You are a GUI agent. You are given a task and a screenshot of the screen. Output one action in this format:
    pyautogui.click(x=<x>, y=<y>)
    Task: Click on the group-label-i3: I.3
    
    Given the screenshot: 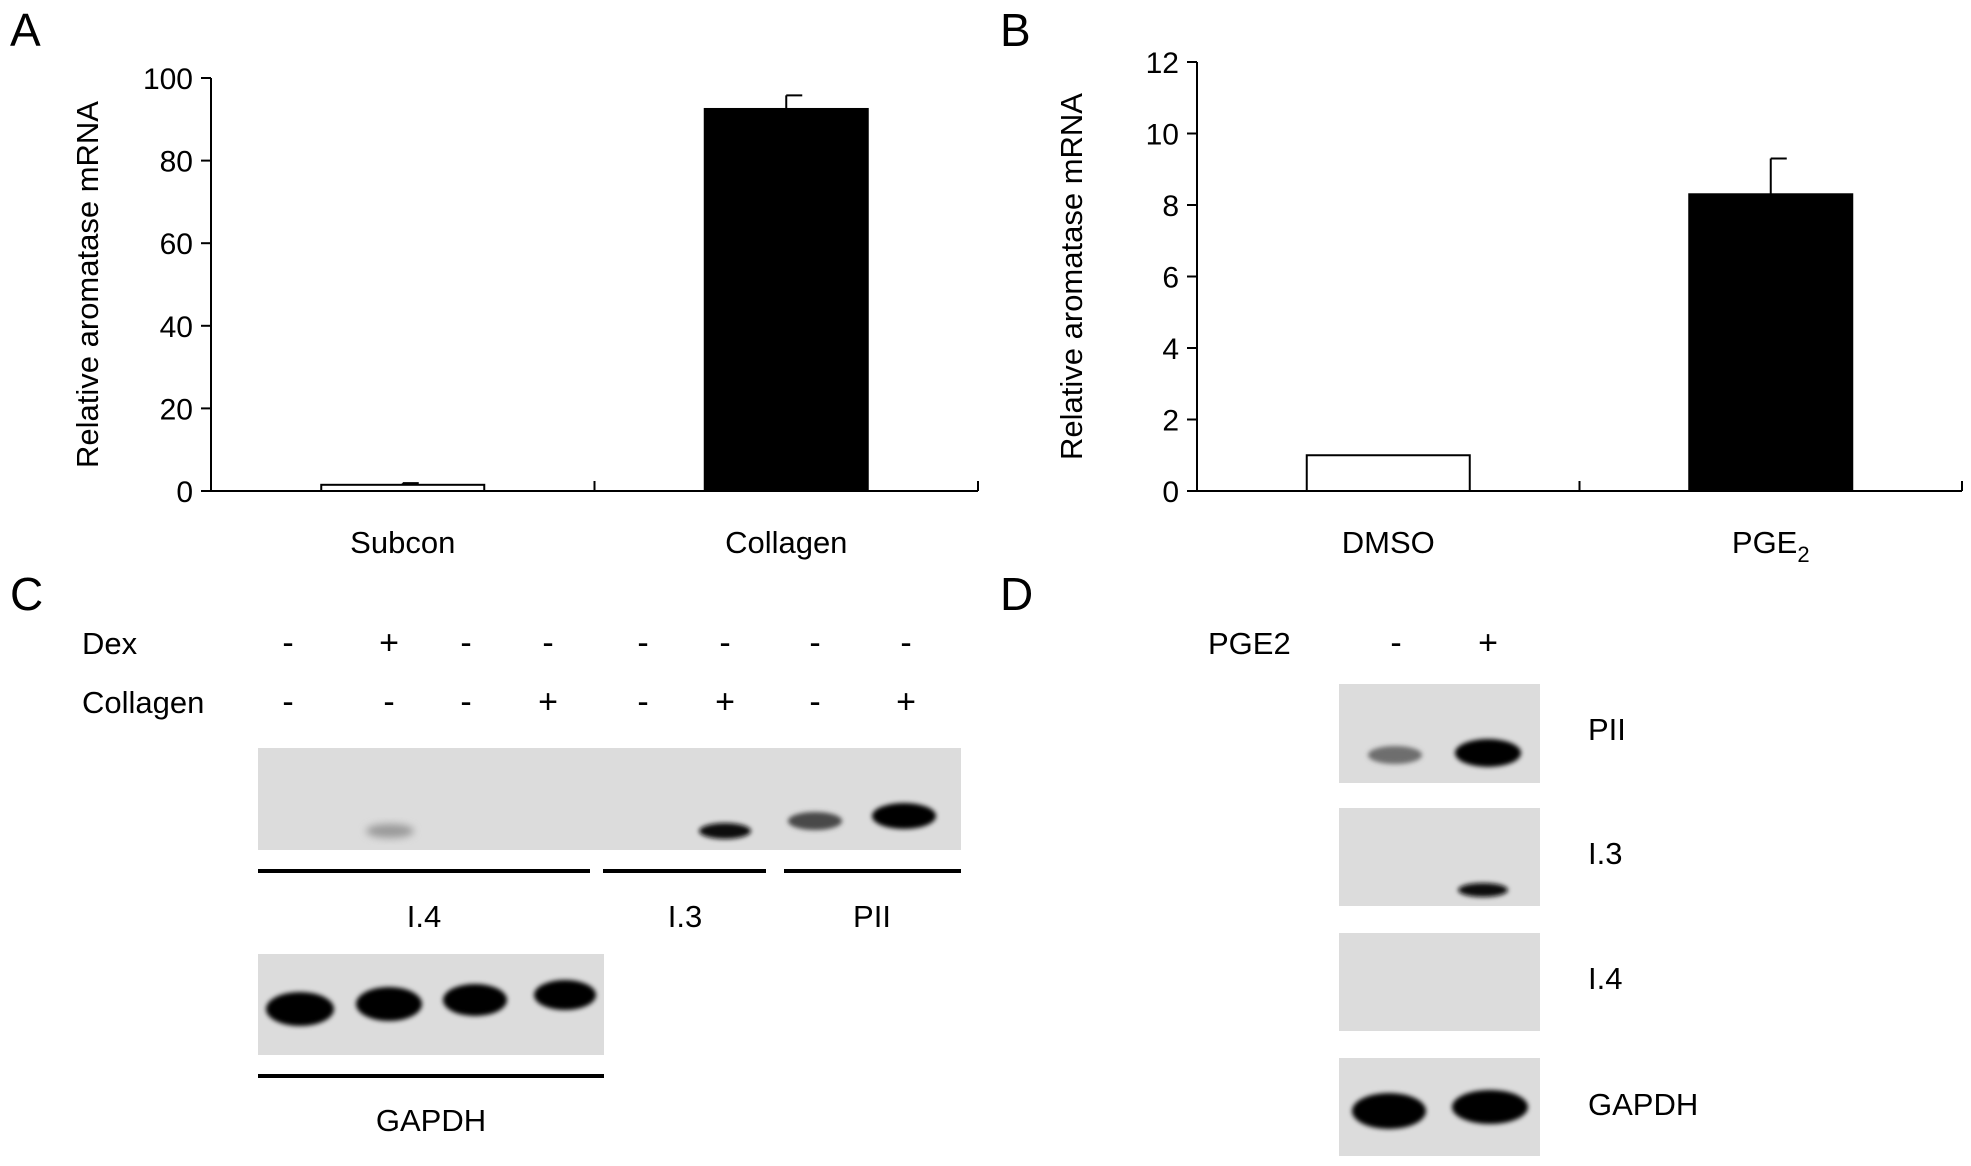 What is the action you would take?
    pyautogui.click(x=685, y=916)
    